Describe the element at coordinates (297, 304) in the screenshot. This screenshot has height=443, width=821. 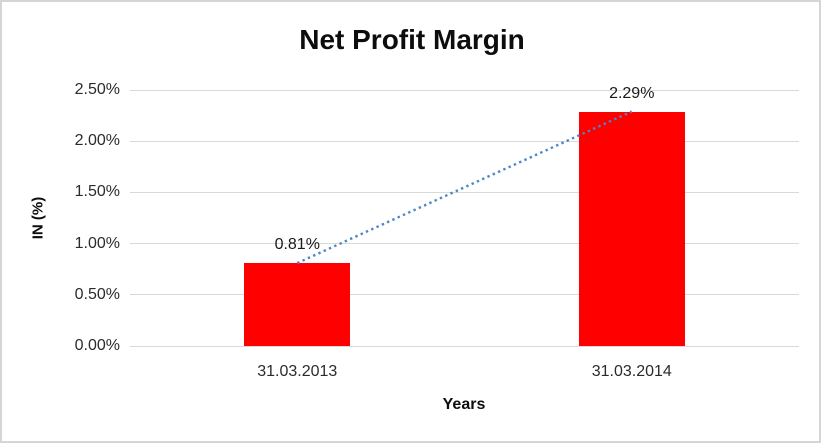
I see `bar-31.03.2013` at that location.